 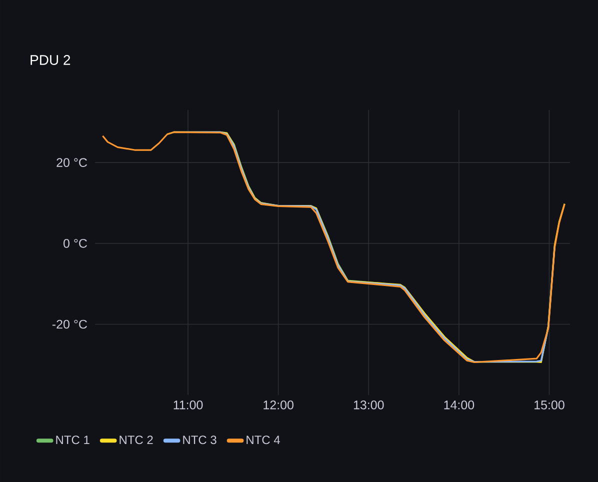 What do you see at coordinates (75, 243) in the screenshot?
I see `y-tick-label: 0 °C` at bounding box center [75, 243].